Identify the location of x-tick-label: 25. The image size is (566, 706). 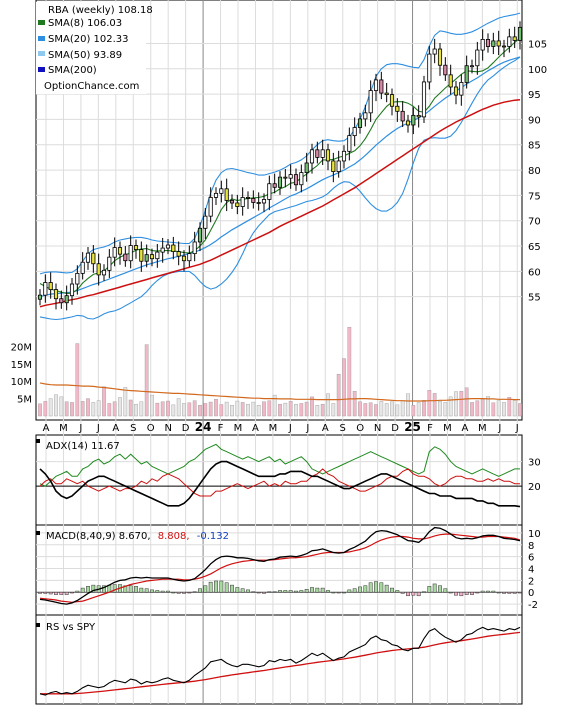
(412, 427).